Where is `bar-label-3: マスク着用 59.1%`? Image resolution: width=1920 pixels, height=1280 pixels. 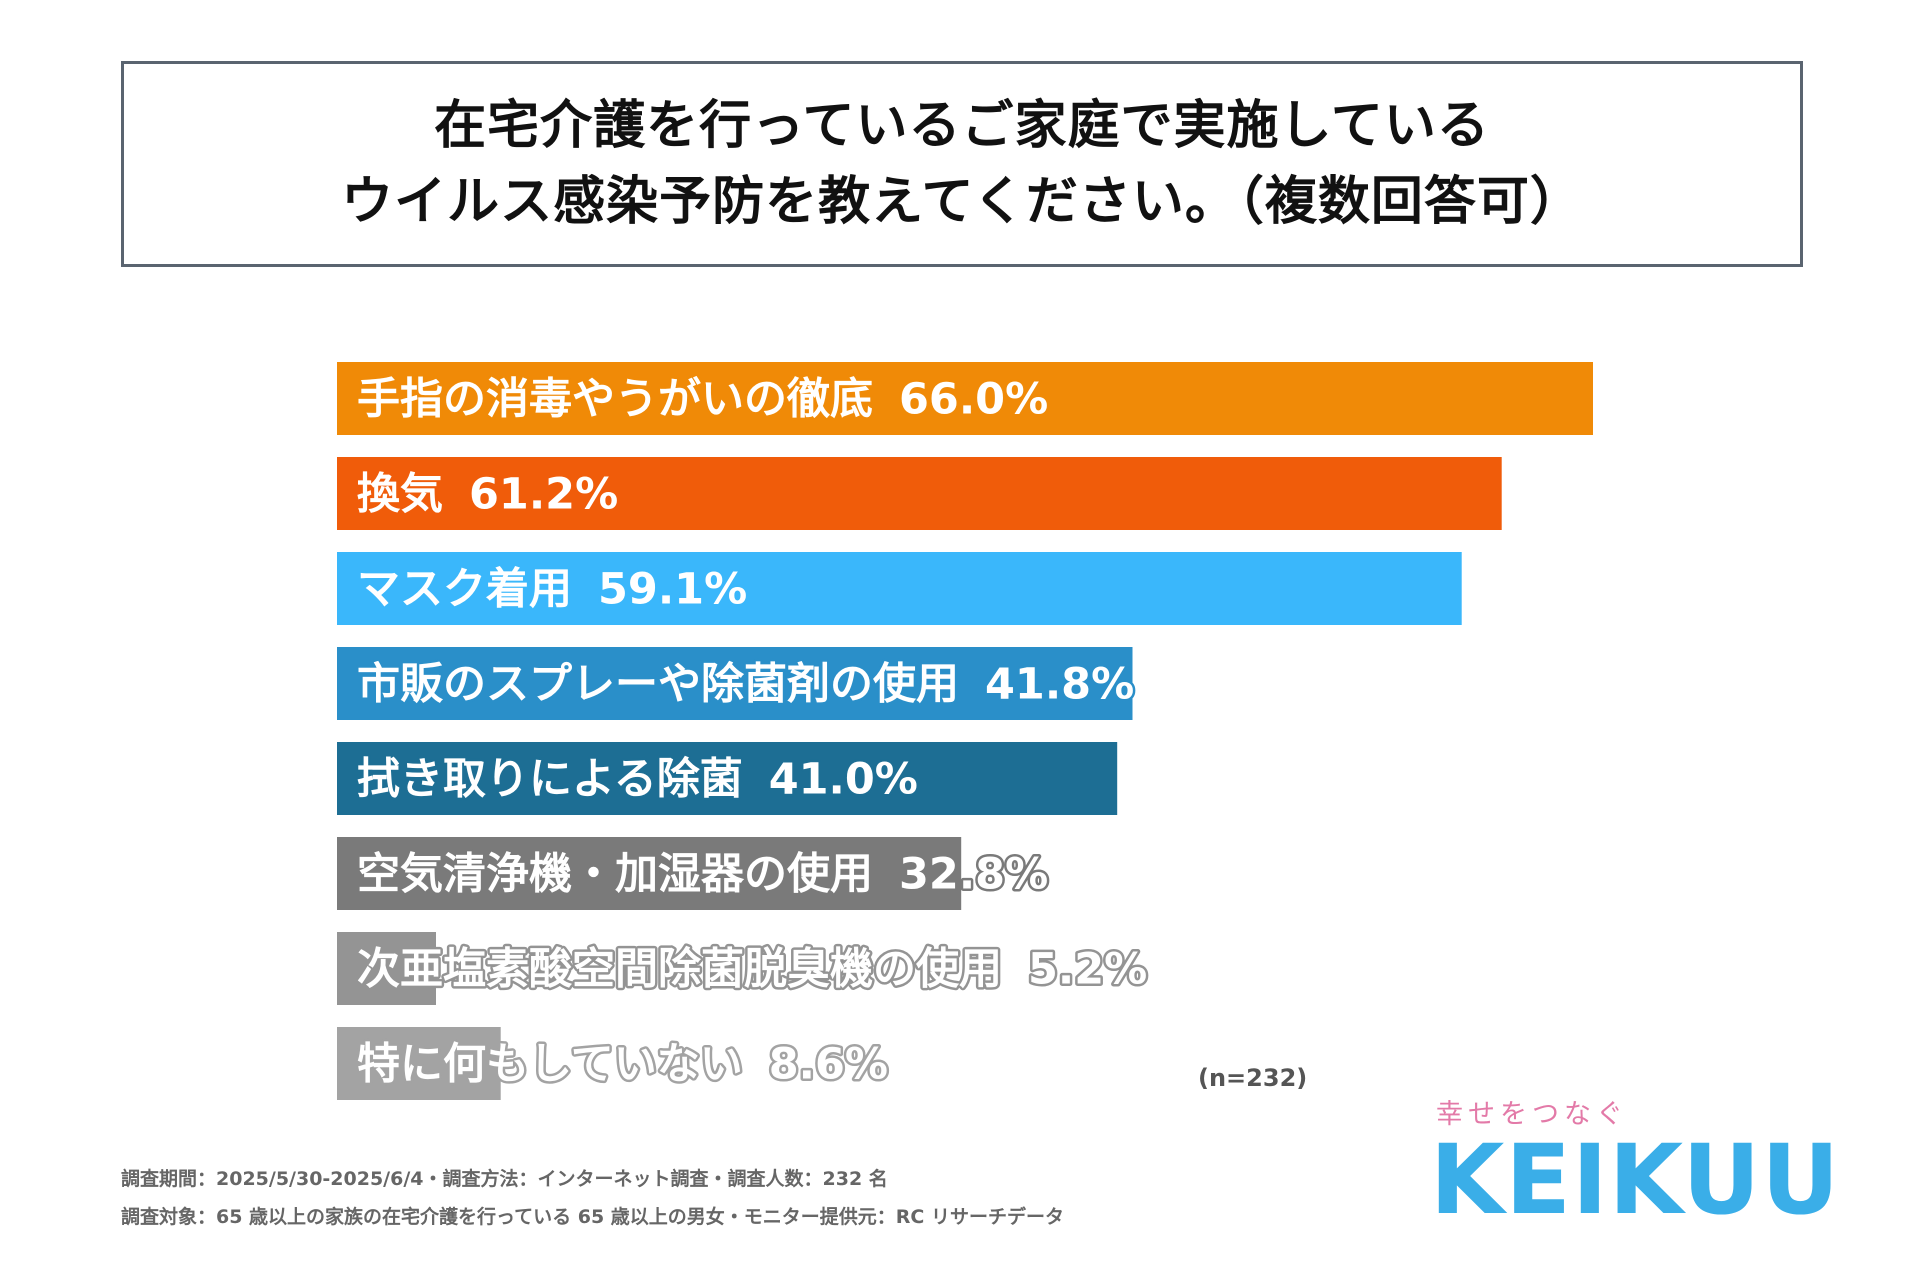 bar-label-3: マスク着用 59.1% is located at coordinates (552, 590).